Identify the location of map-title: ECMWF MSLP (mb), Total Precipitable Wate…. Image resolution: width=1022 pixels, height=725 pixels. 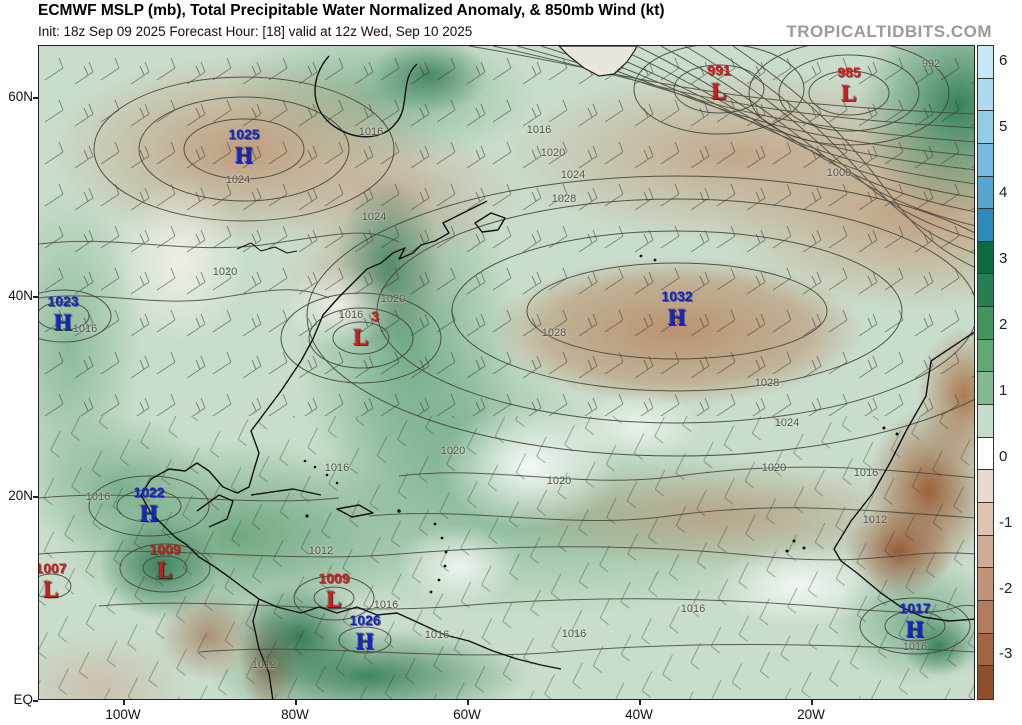
(351, 10).